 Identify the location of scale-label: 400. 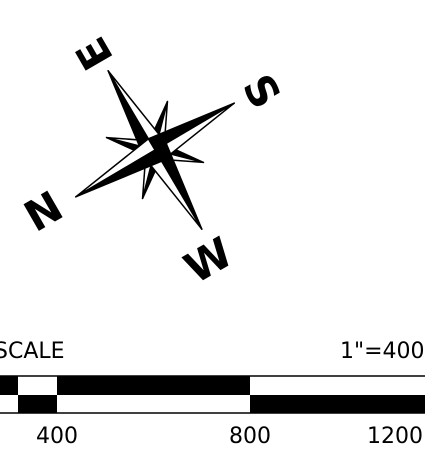
(57, 436).